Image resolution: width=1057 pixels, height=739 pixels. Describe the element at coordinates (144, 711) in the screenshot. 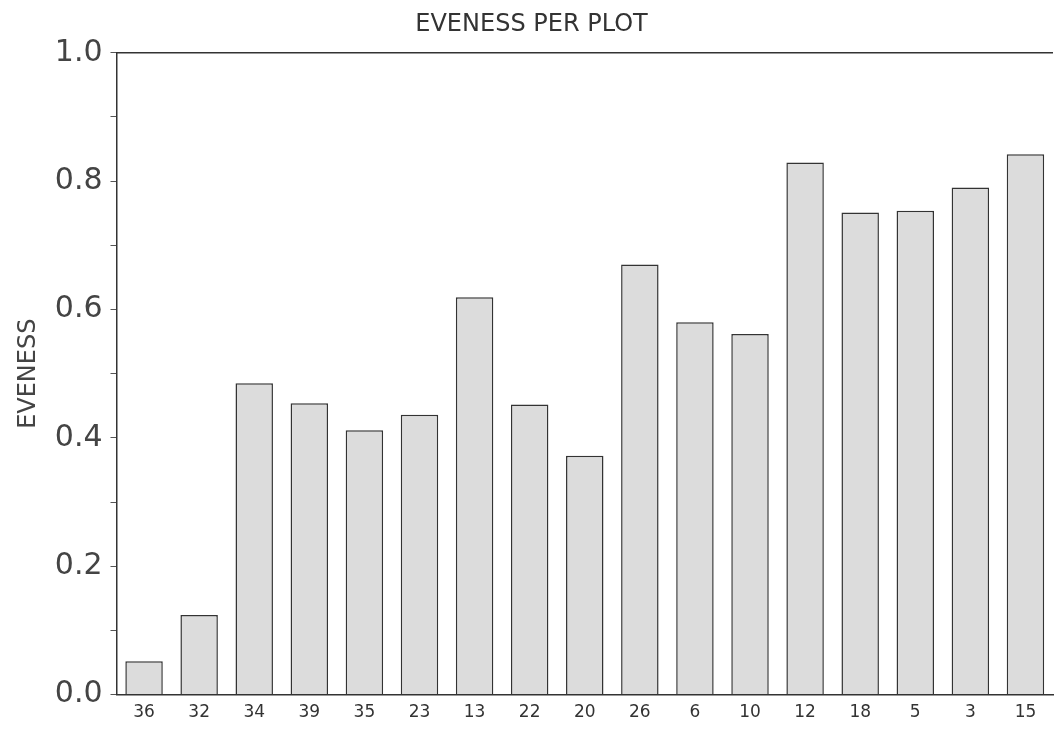

I see `x-tick-label: 36` at that location.